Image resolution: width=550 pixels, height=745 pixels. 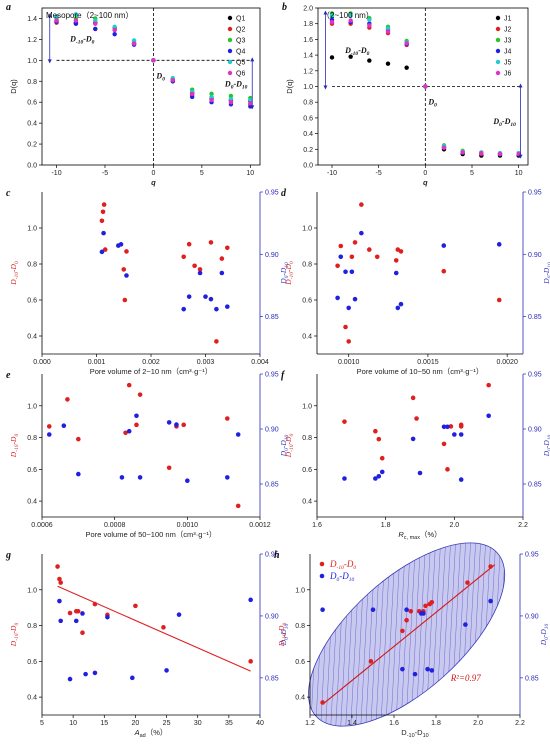 What do you see at coordinates (134, 43) in the screenshot?
I see `data-point-Q6` at bounding box center [134, 43].